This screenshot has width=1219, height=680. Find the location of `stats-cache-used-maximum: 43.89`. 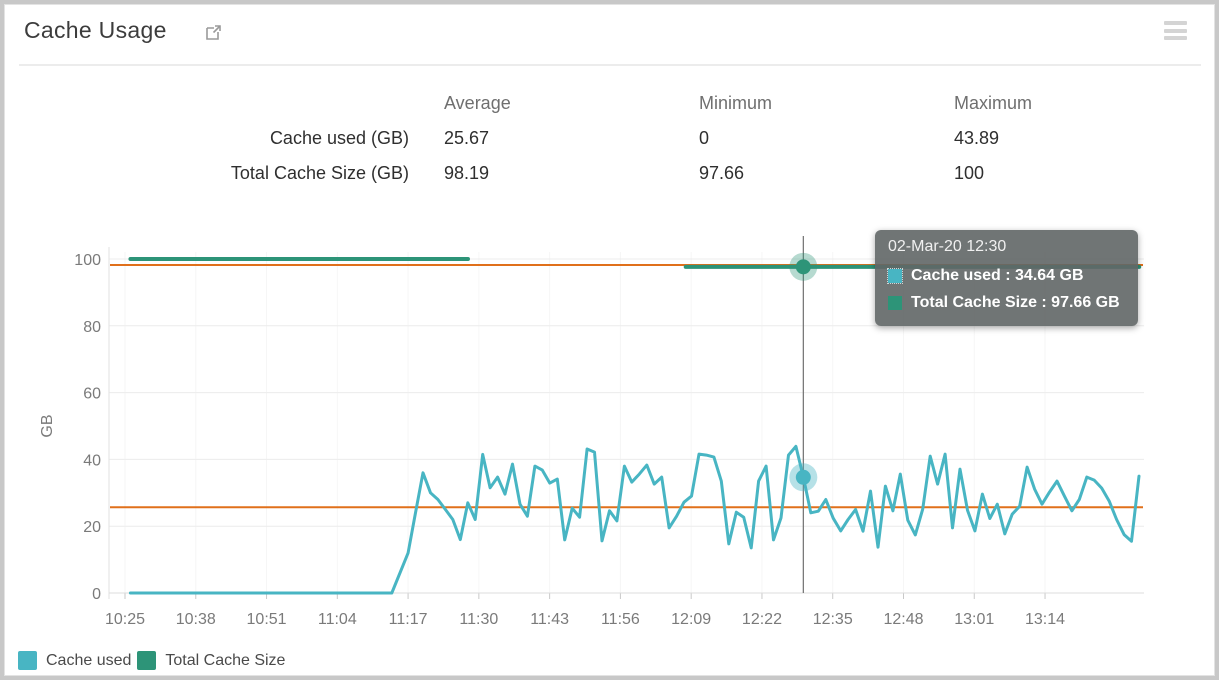

stats-cache-used-maximum: 43.89 is located at coordinates (977, 138).